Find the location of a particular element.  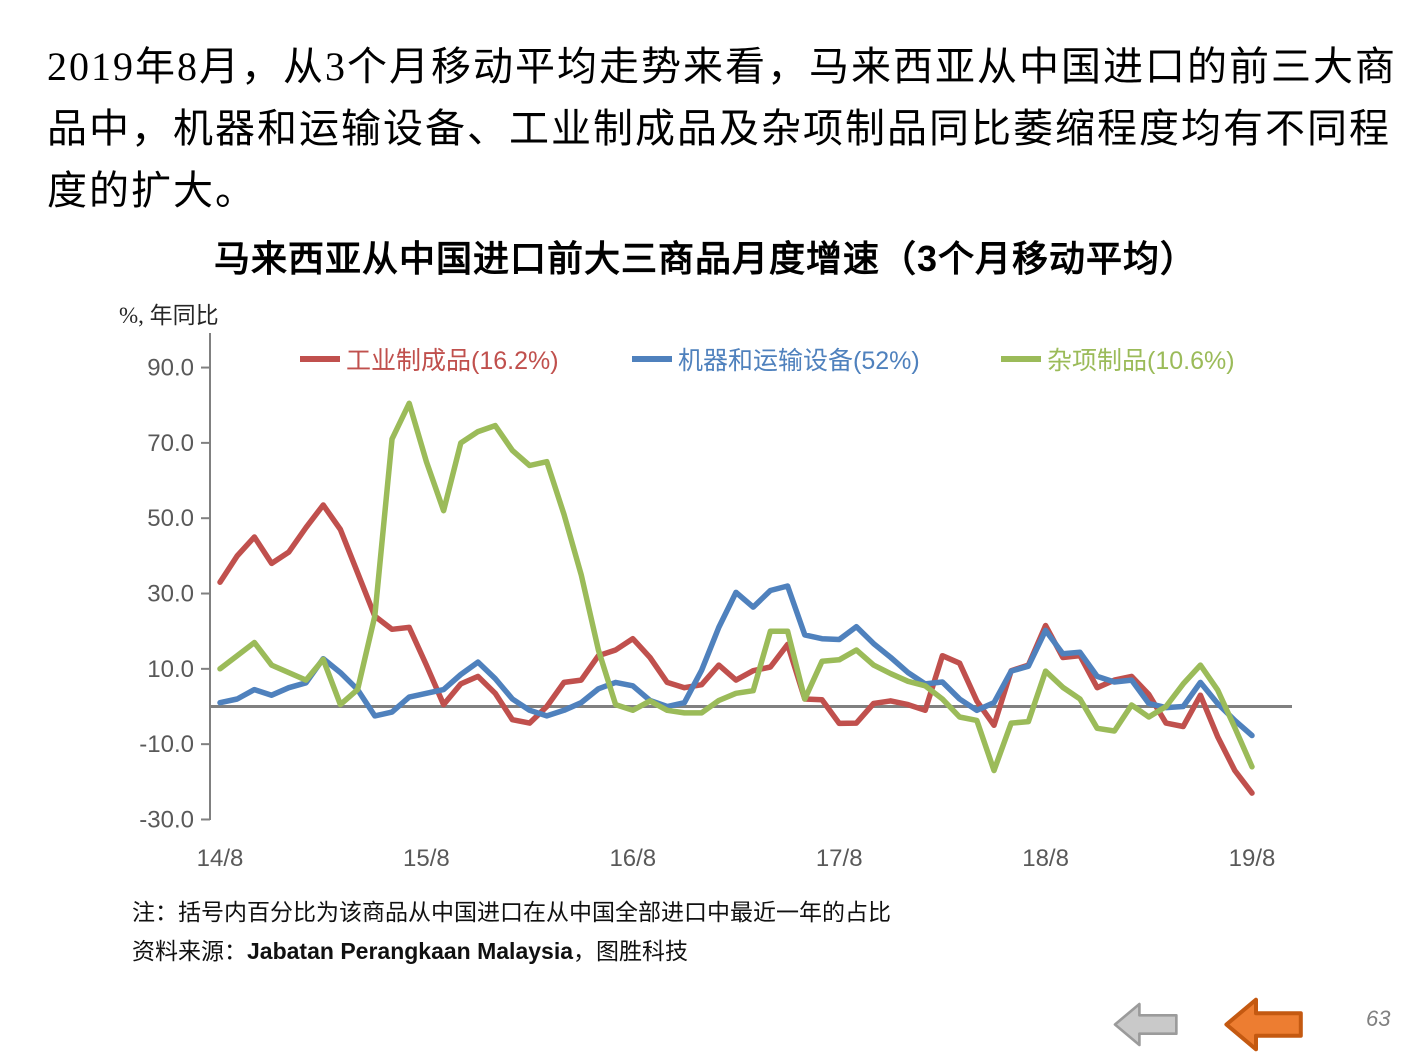

chart-title: 马来西亚从中国进口前大三商品月度增速（3个月移动平均） is located at coordinates (705, 258).